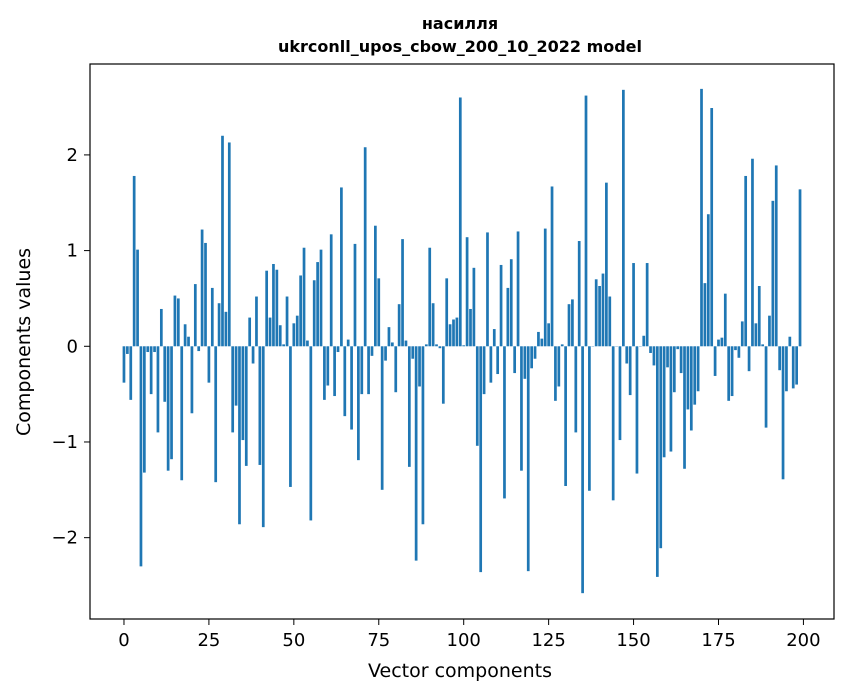  Describe the element at coordinates (72, 251) in the screenshot. I see `y-tick-label: 1` at that location.